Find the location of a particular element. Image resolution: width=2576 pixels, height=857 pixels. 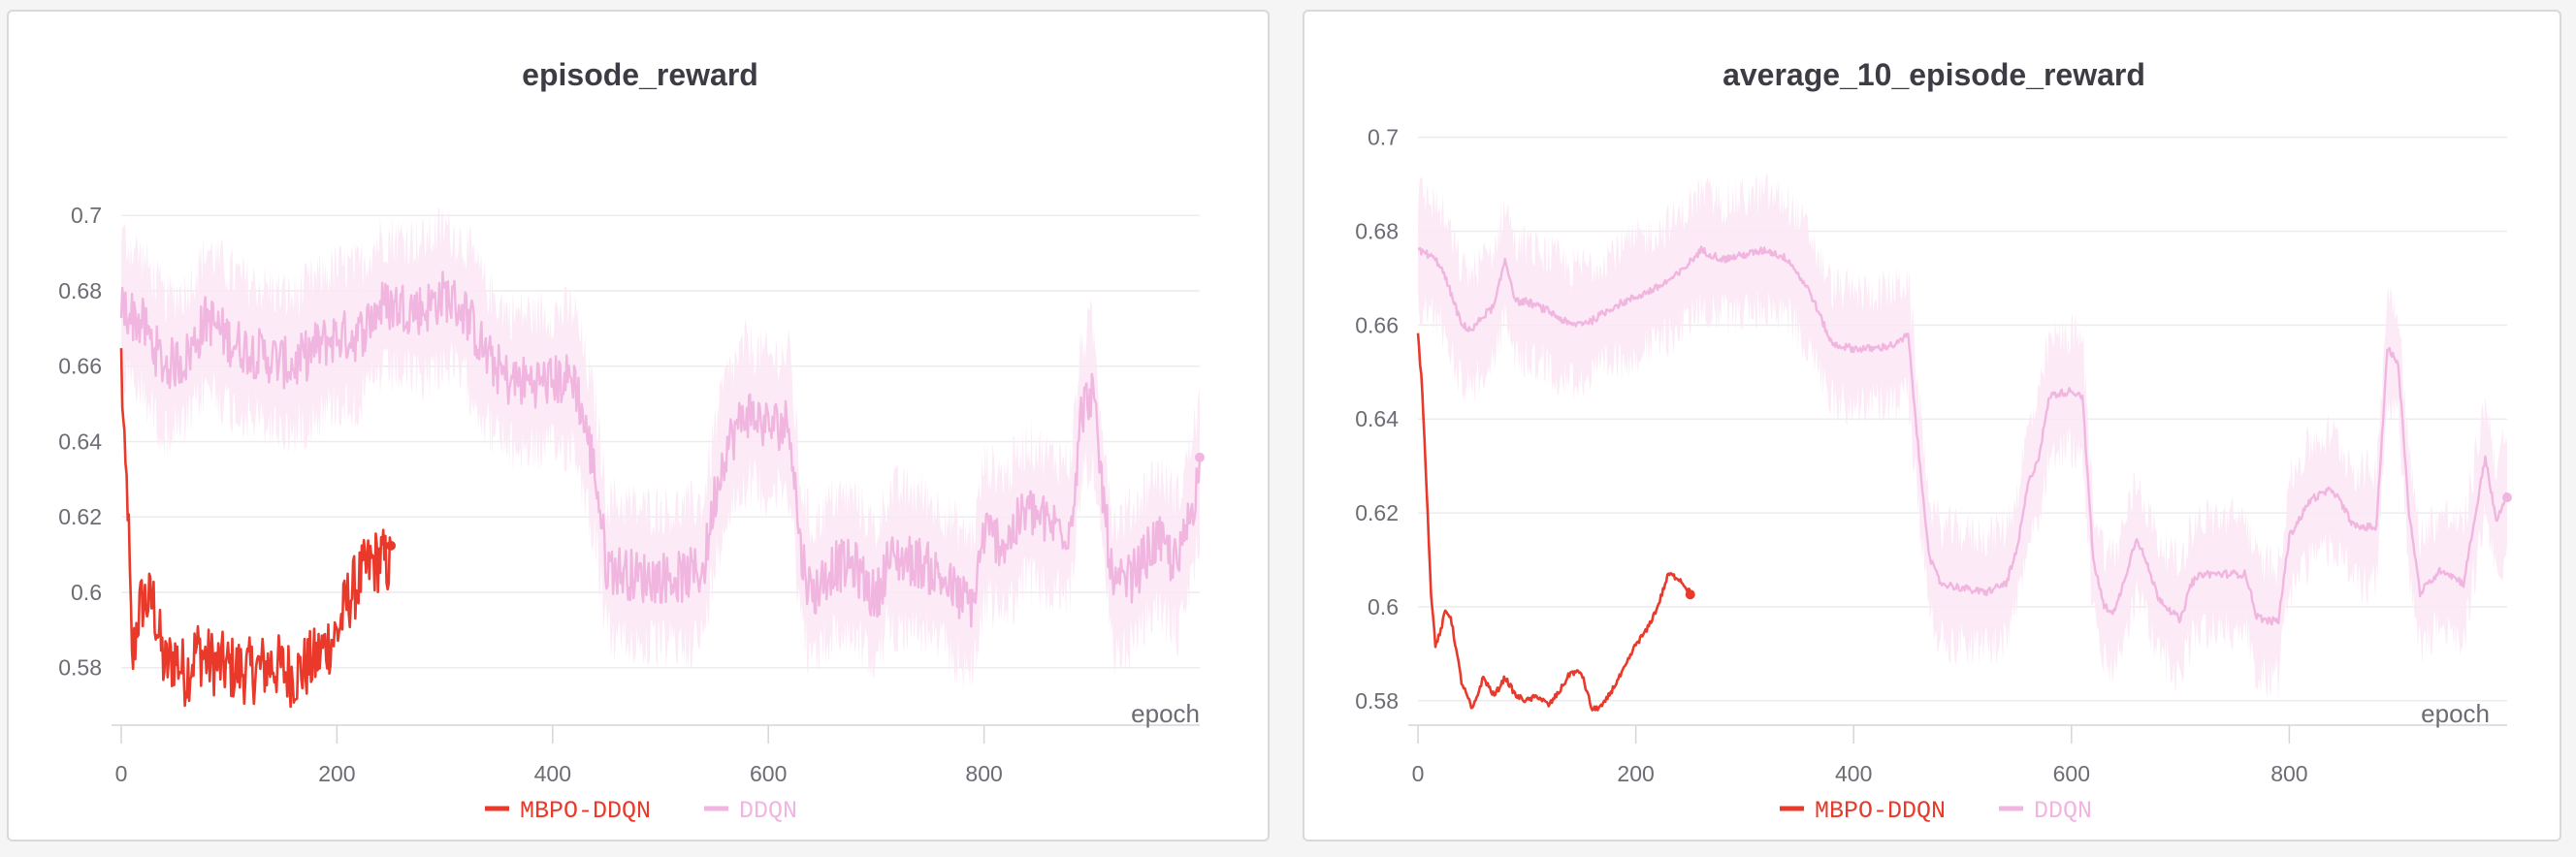

chart-title: episode_reward is located at coordinates (640, 74).